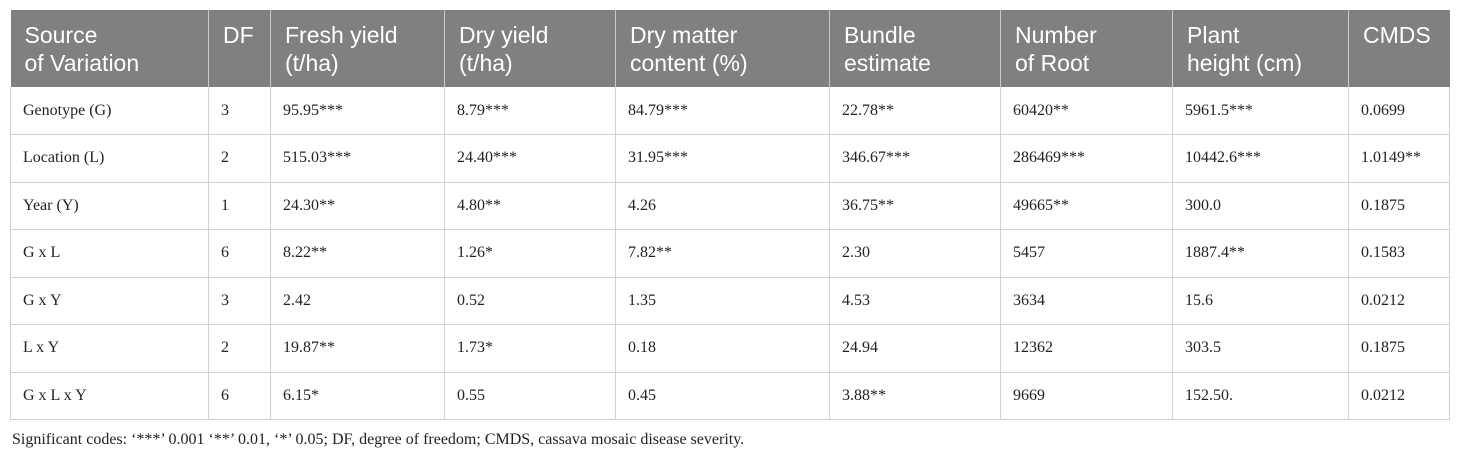  Describe the element at coordinates (530, 301) in the screenshot. I see `table-cell: 0.52` at that location.